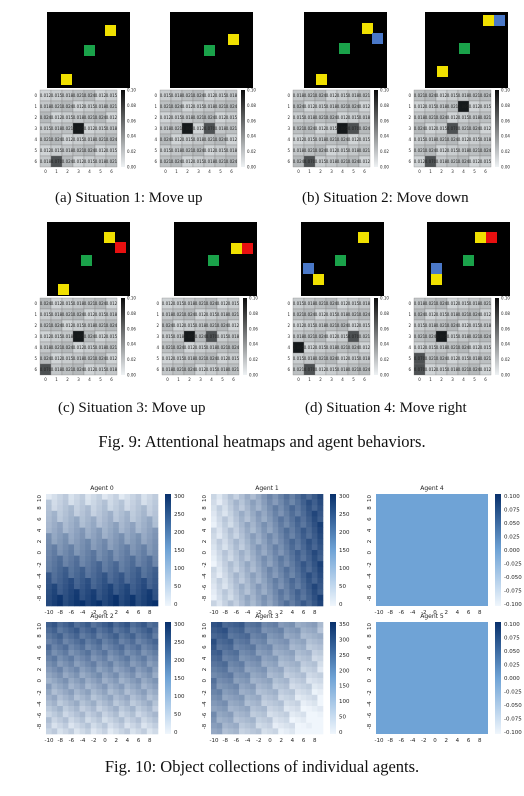 The image size is (524, 796). What do you see at coordinates (189, 379) in the screenshot?
I see `x-tick-label: 2` at bounding box center [189, 379].